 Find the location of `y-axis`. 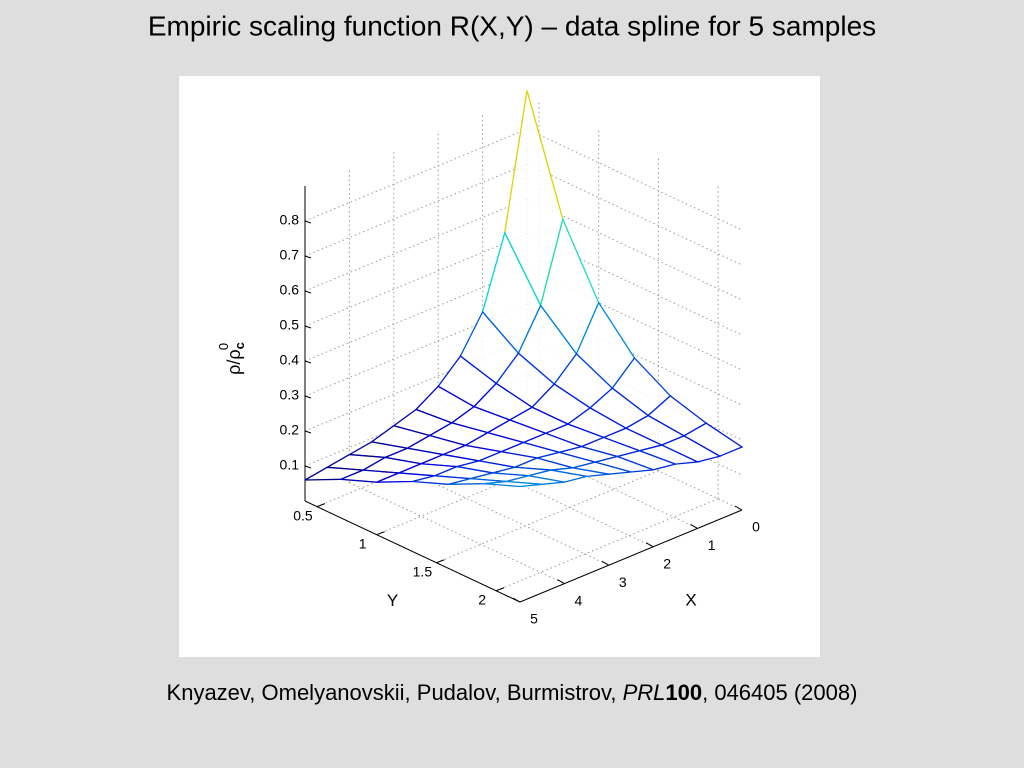

y-axis is located at coordinates (412, 551).